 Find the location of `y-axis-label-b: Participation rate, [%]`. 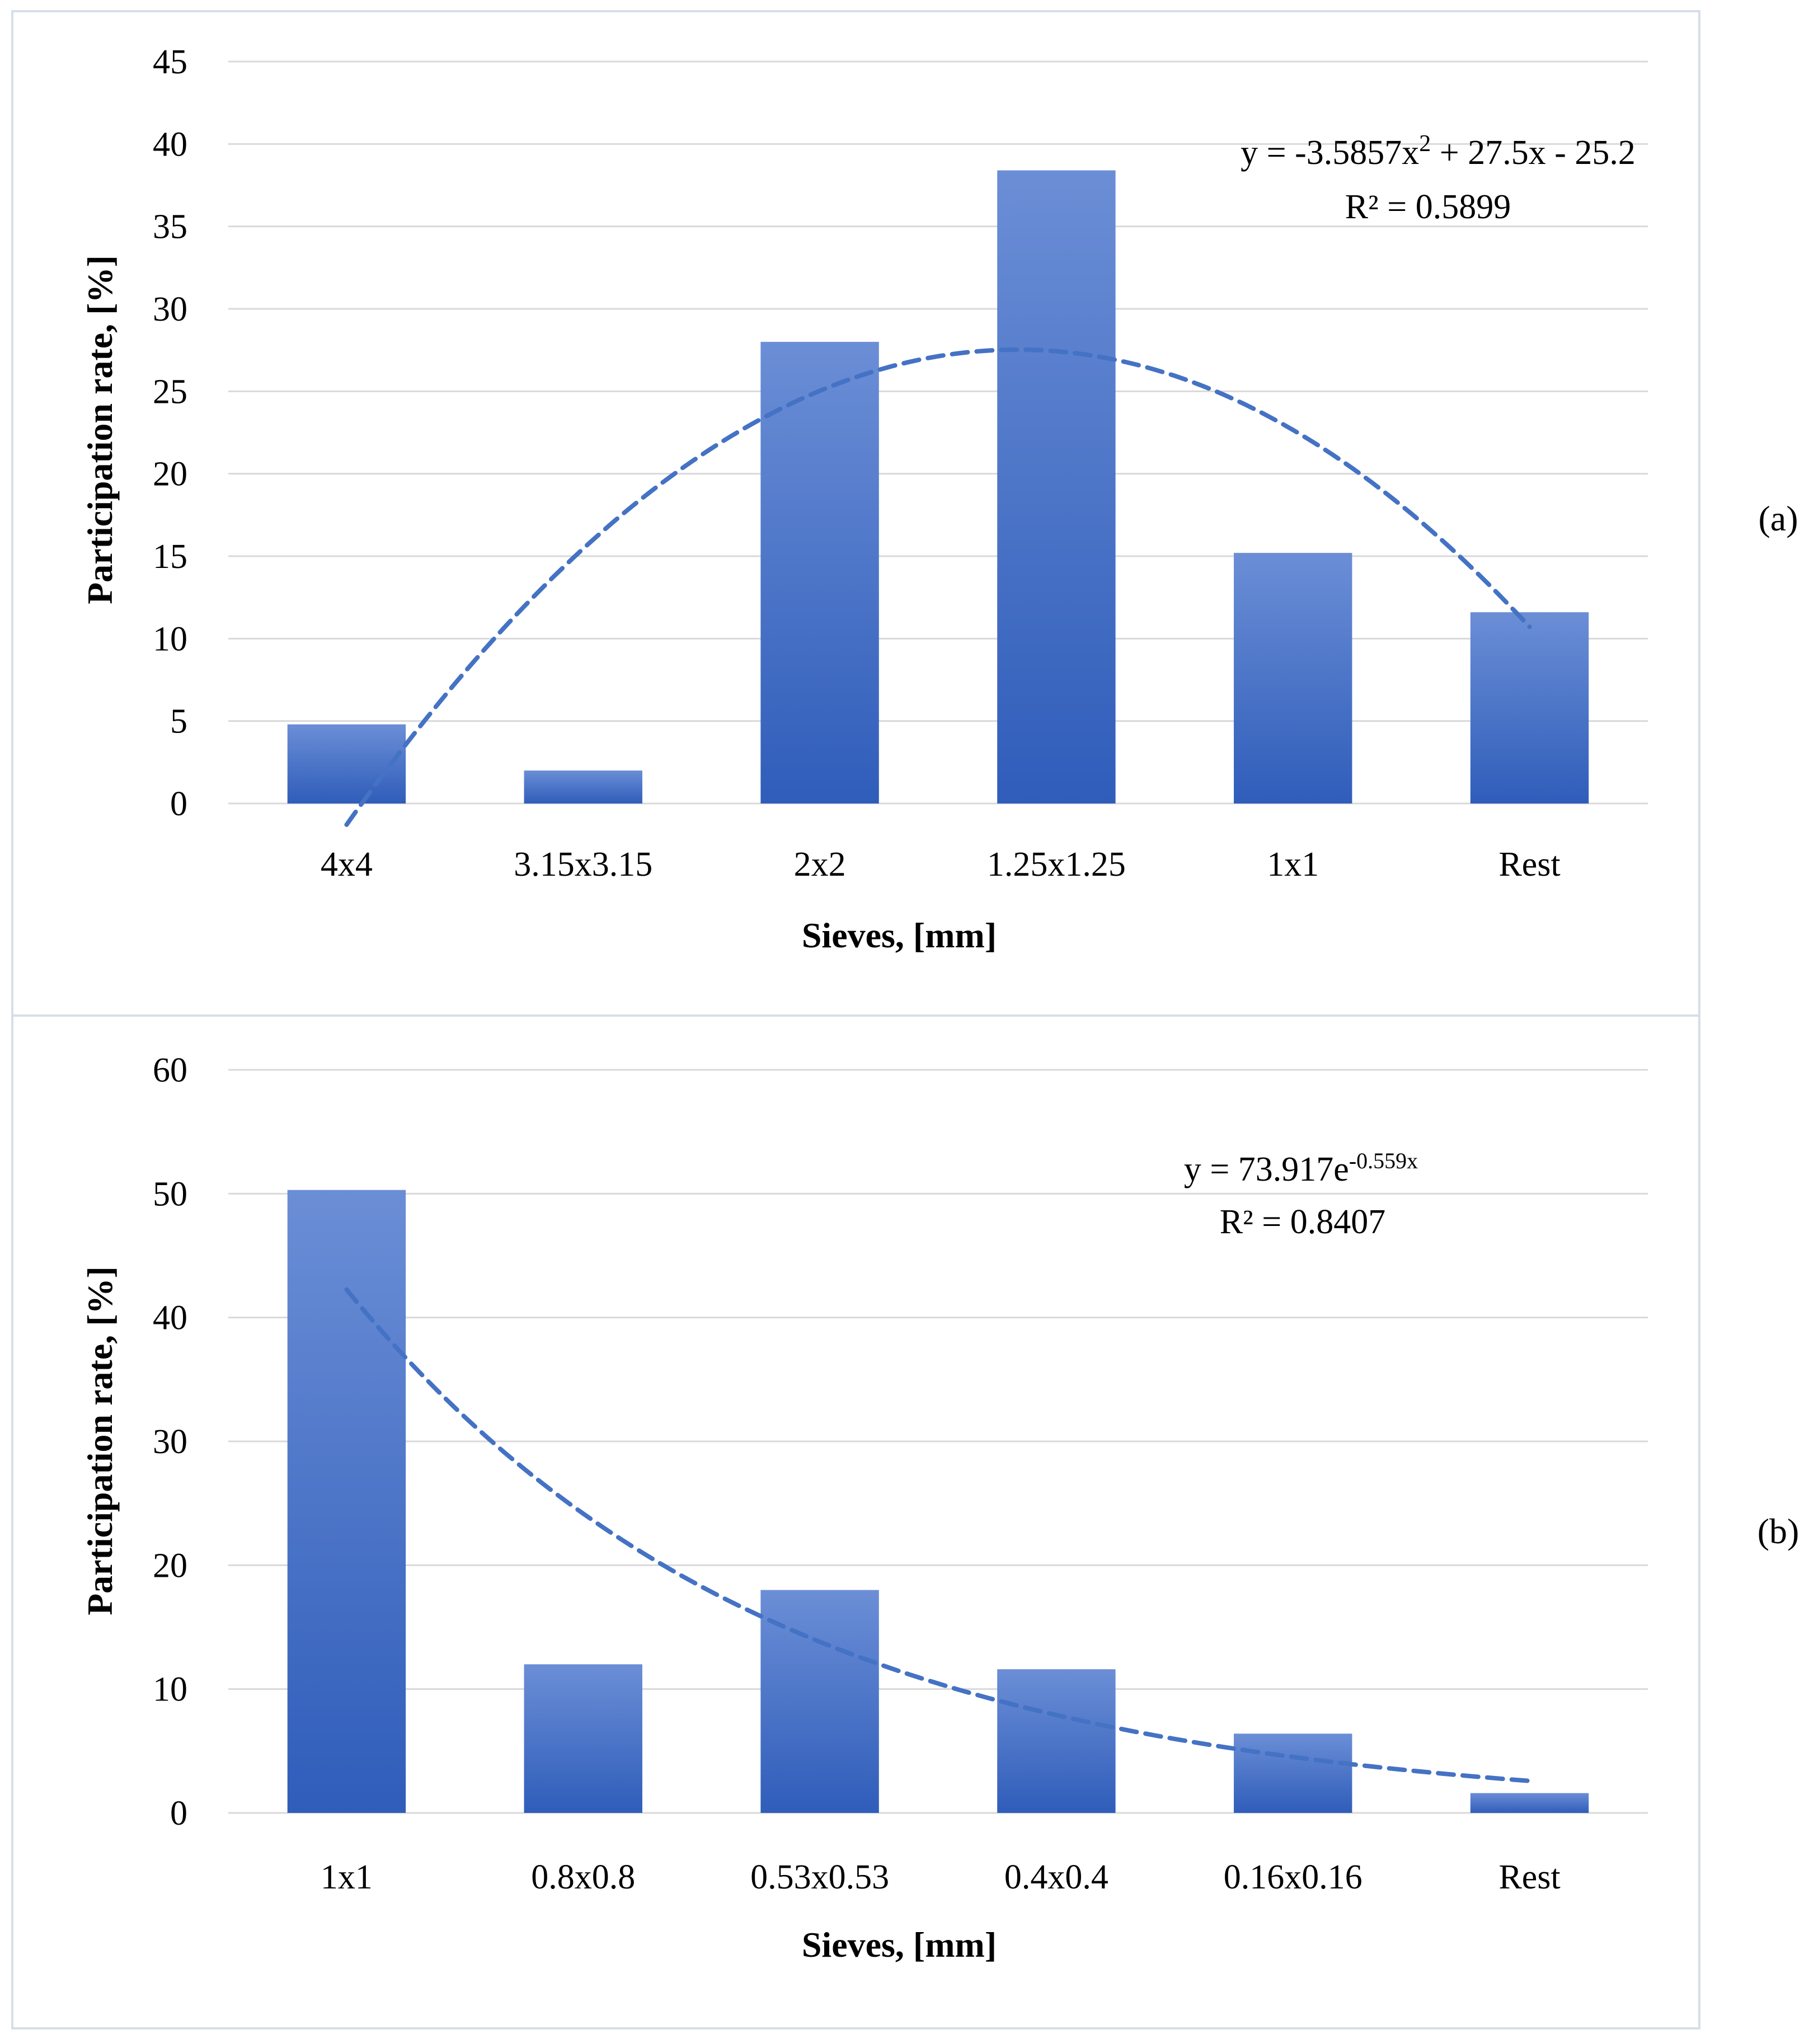

y-axis-label-b: Participation rate, [%] is located at coordinates (100, 1440).